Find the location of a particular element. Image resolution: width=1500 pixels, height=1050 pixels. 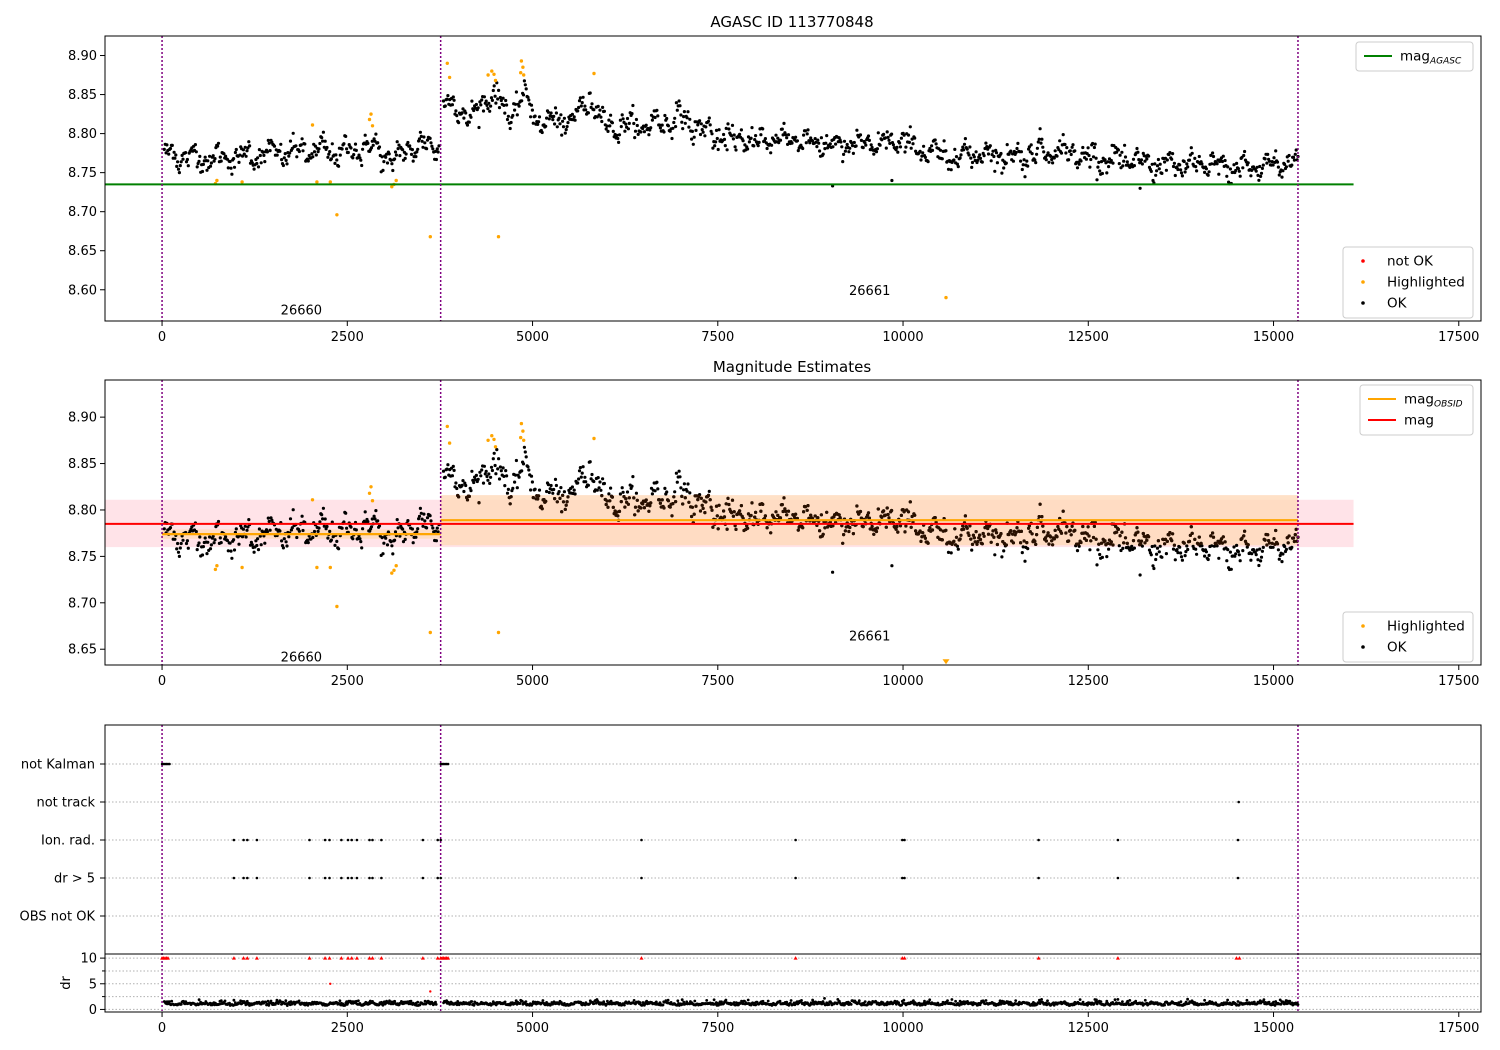

estimates-xtick-label-3: 7500 is located at coordinates (717, 681).